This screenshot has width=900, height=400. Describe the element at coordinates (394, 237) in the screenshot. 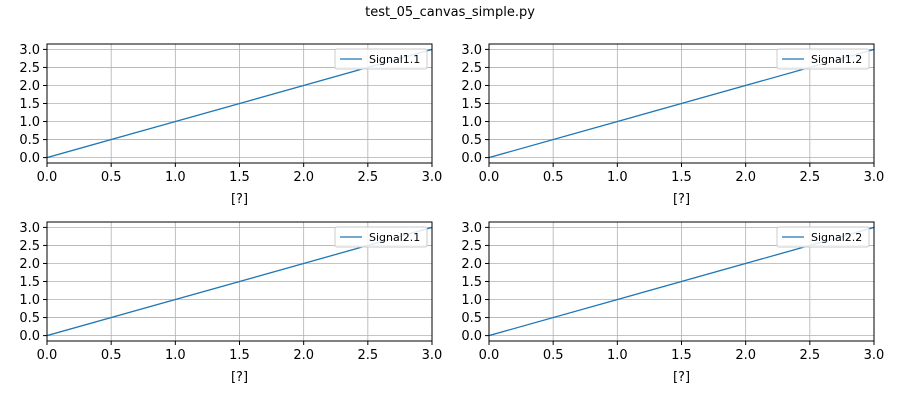

I see `legend-label: Signal2.1` at that location.